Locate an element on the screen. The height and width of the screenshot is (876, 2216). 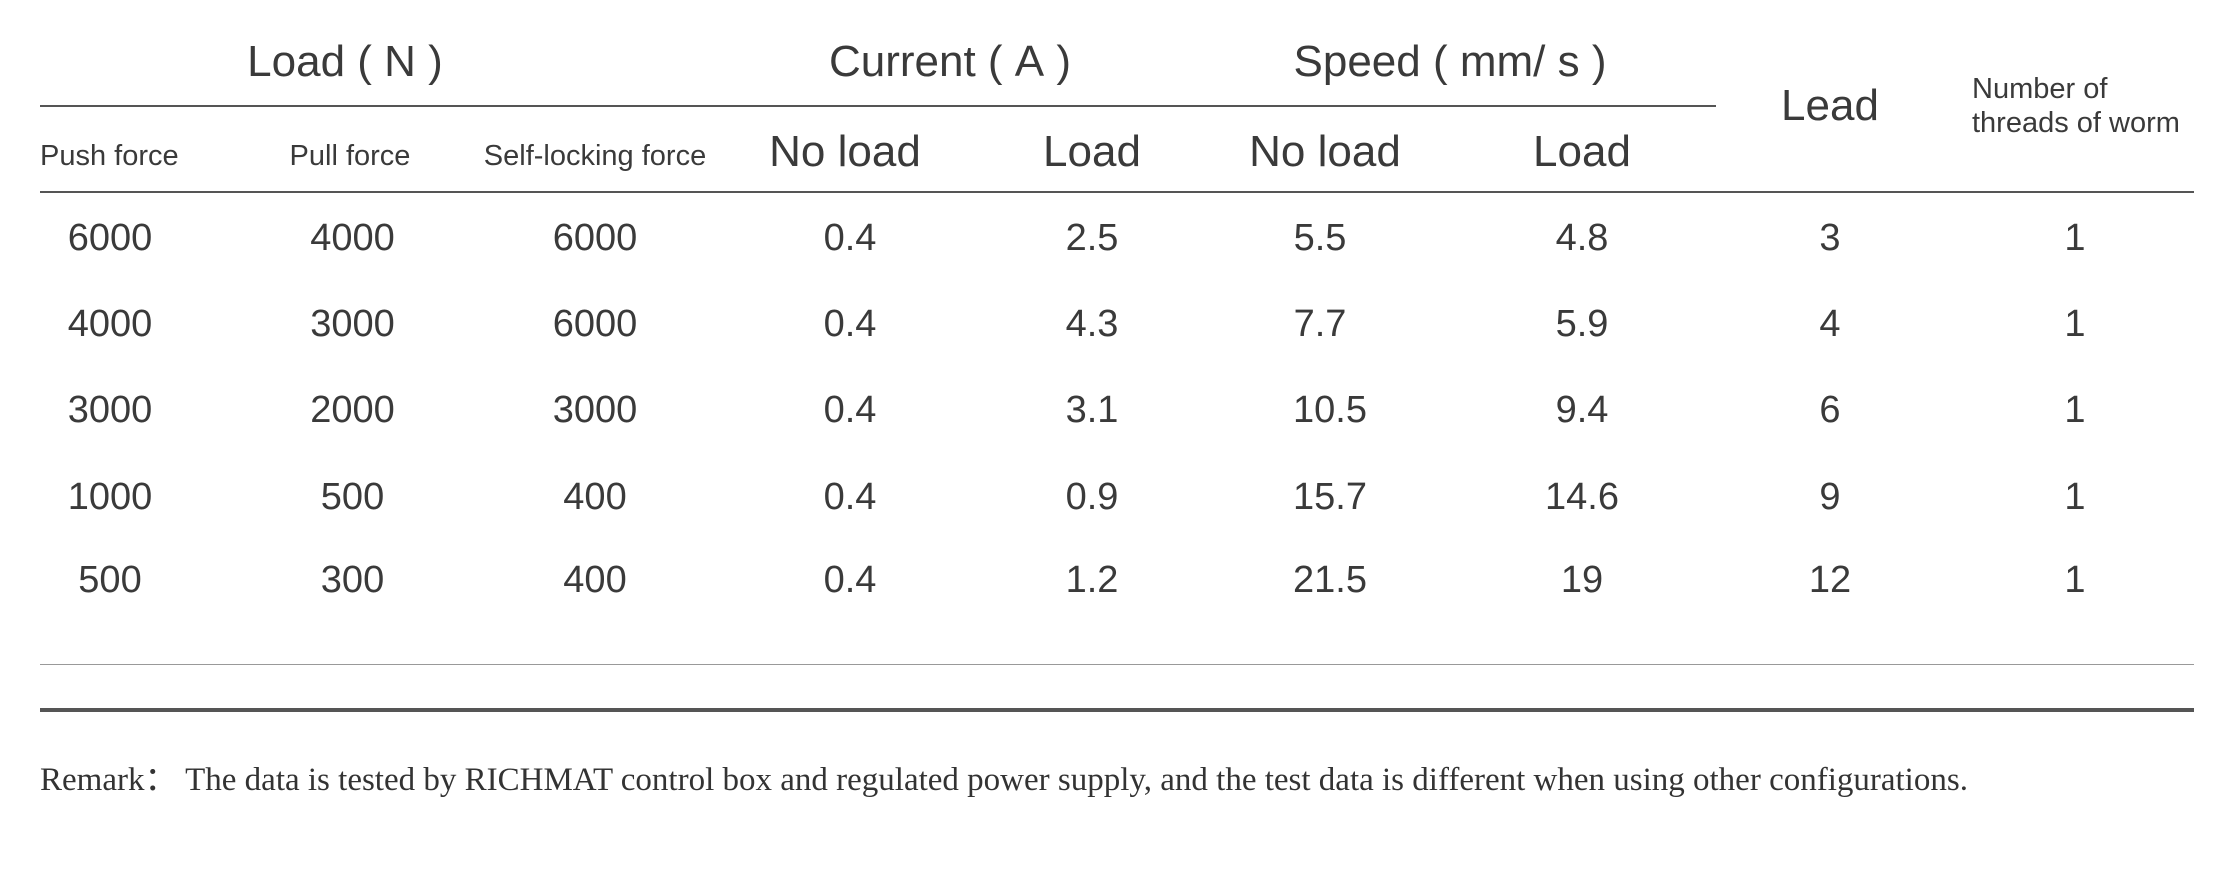
cell-pull-force: 300 is located at coordinates (352, 580).